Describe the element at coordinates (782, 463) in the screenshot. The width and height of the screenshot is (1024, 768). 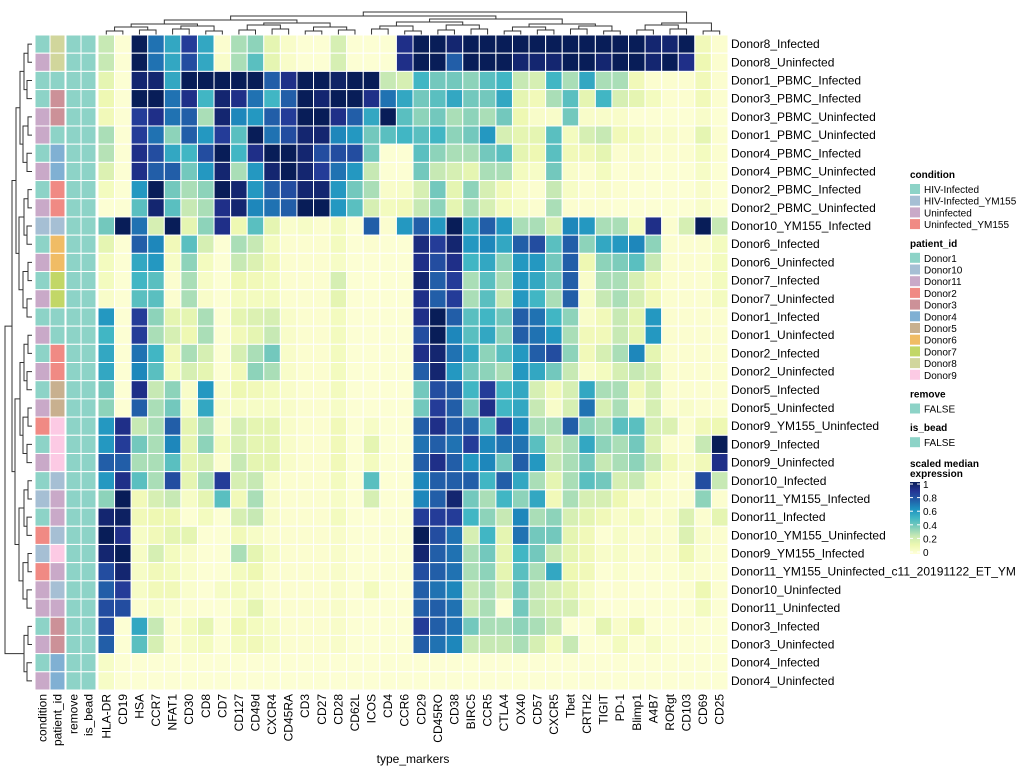
I see `row-label: Donor9_Uninfected` at that location.